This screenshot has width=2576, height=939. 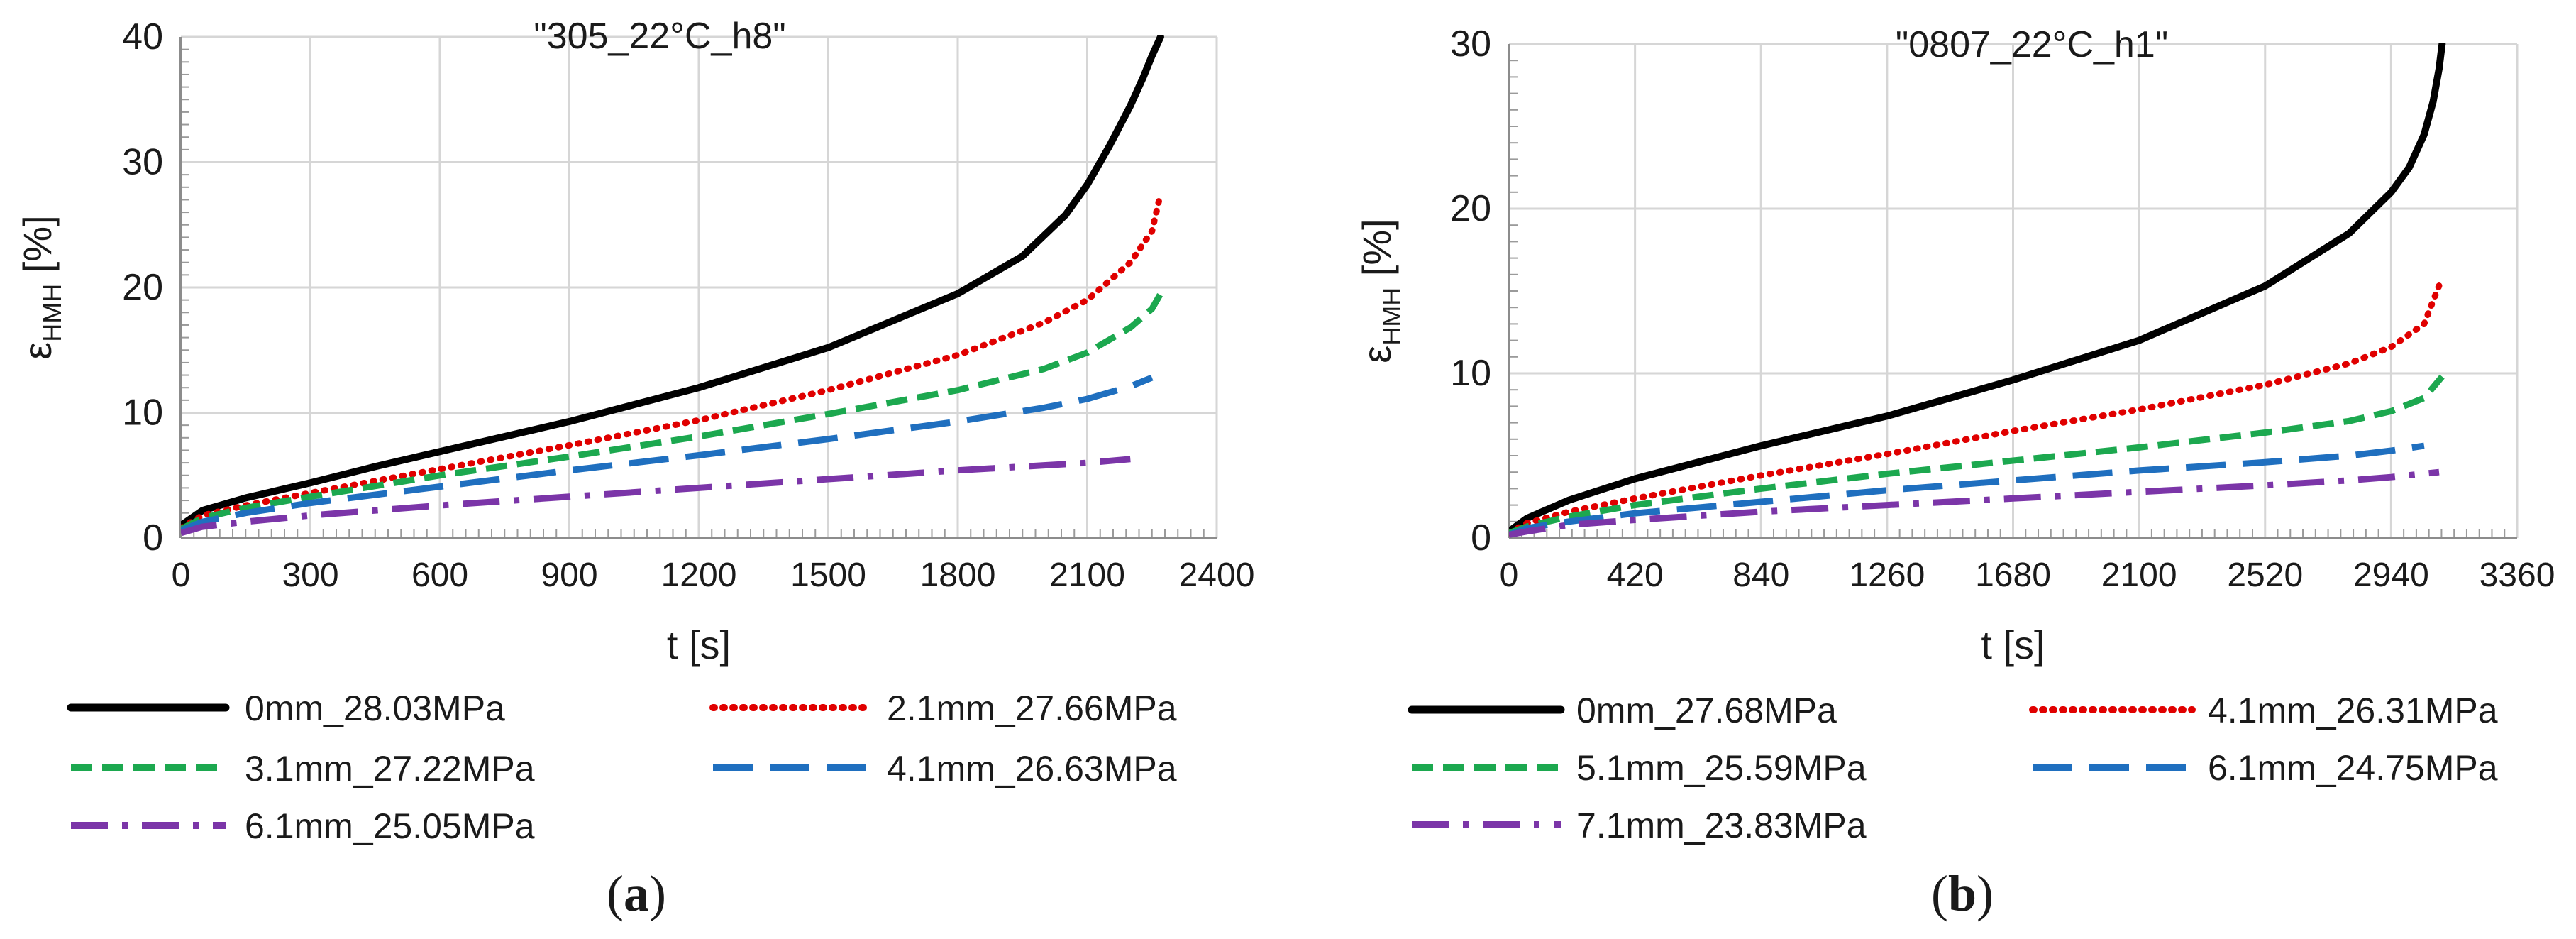 What do you see at coordinates (660, 37) in the screenshot?
I see `chart-title: "305_22°C_h8"` at bounding box center [660, 37].